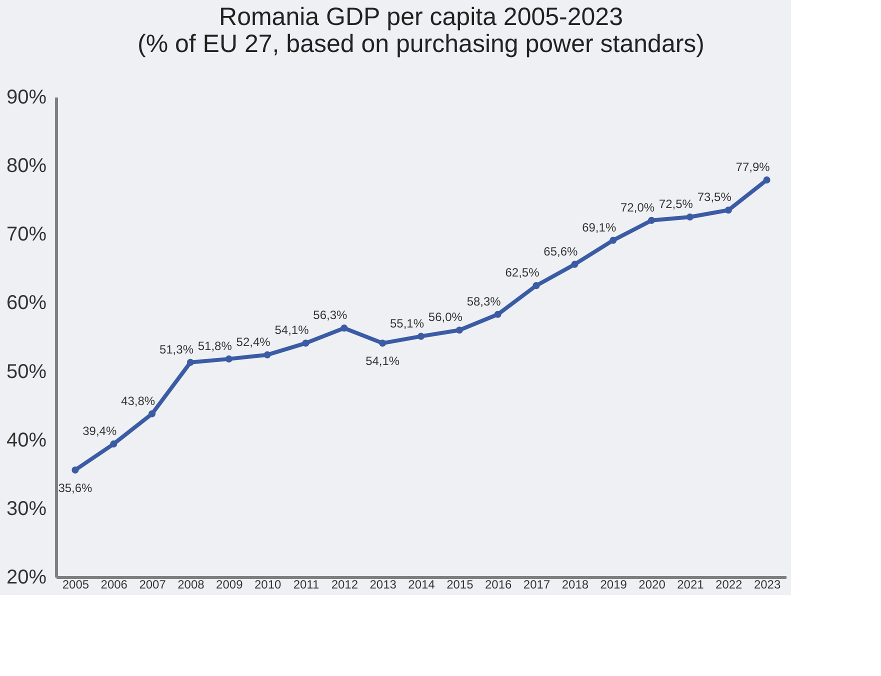 Image resolution: width=881 pixels, height=676 pixels. Describe the element at coordinates (176, 349) in the screenshot. I see `data-label: 51,3%` at that location.